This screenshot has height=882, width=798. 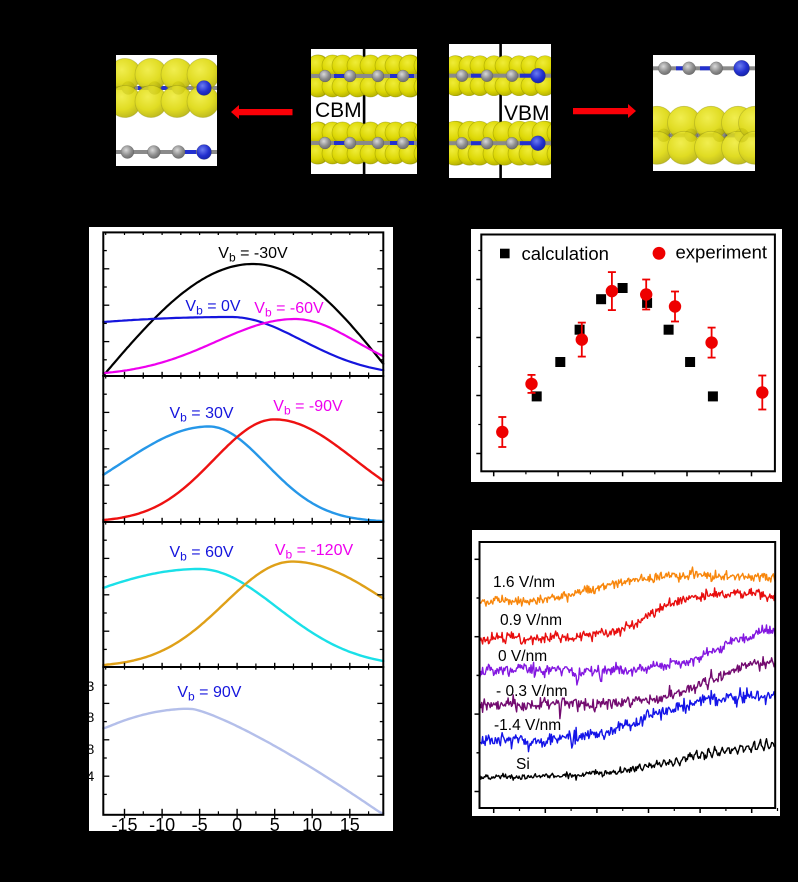 What do you see at coordinates (524, 582) in the screenshot?
I see `svg-text: 1.6 V/nm` at bounding box center [524, 582].